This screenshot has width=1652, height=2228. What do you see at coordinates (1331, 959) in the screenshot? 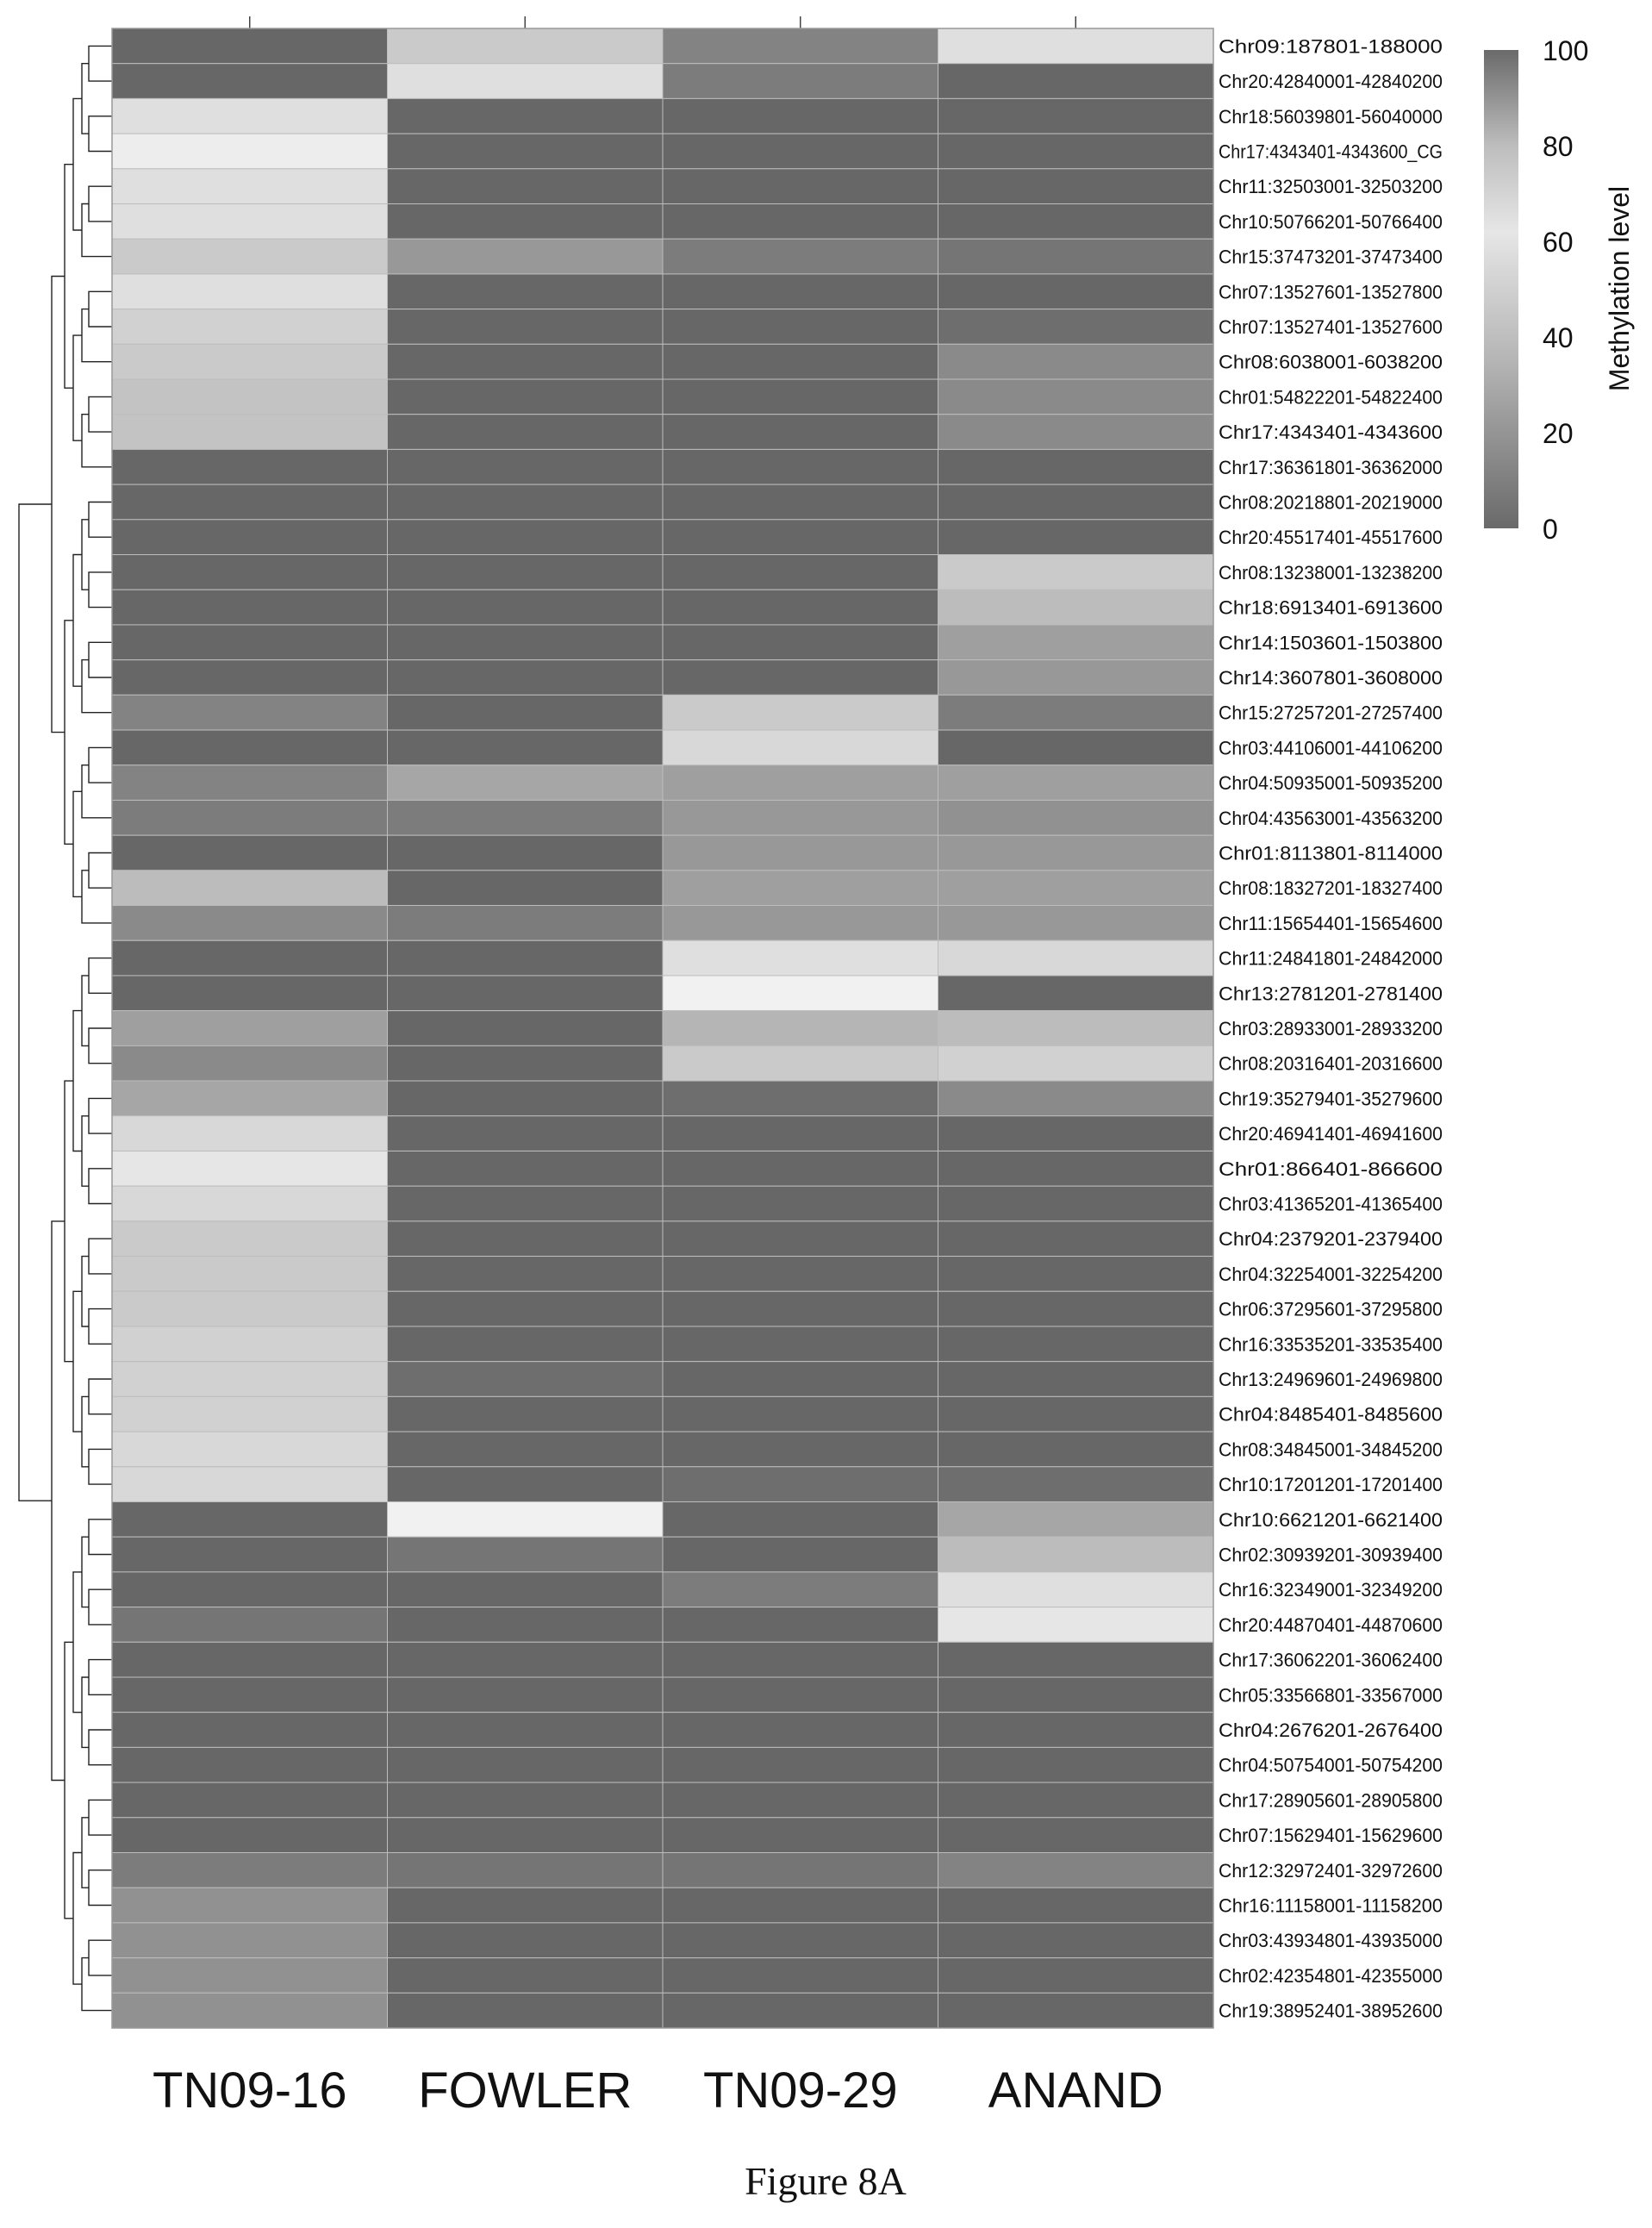
I see `row-label: Chr11:24841801-24842000` at bounding box center [1331, 959].